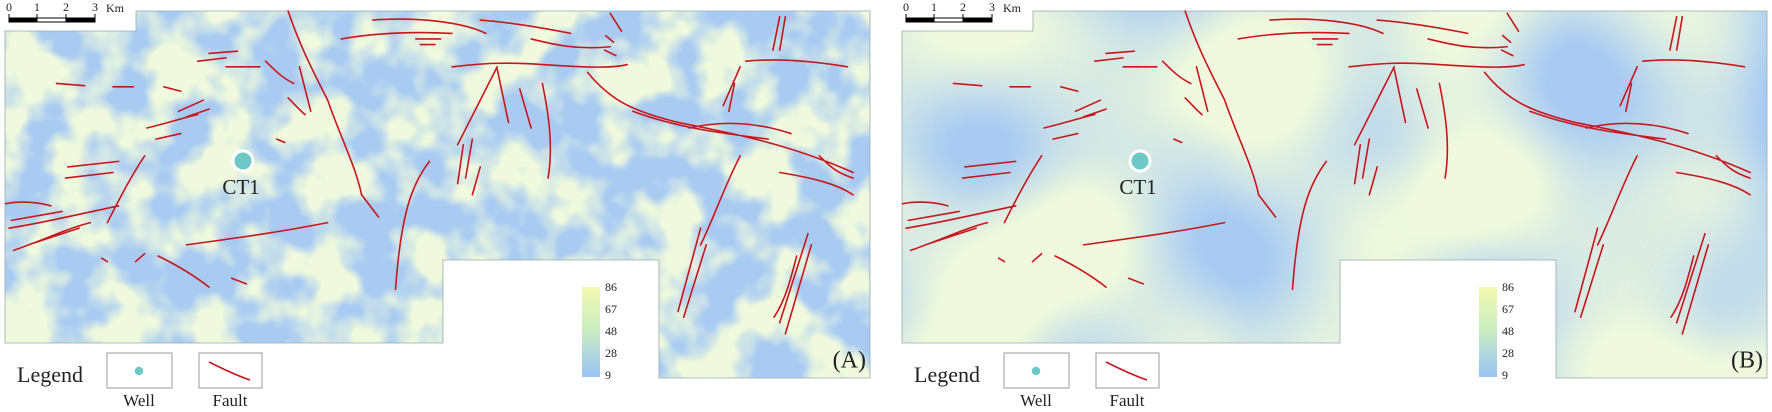 The width and height of the screenshot is (1772, 412). What do you see at coordinates (1747, 361) in the screenshot?
I see `panel-label: (B)` at bounding box center [1747, 361].